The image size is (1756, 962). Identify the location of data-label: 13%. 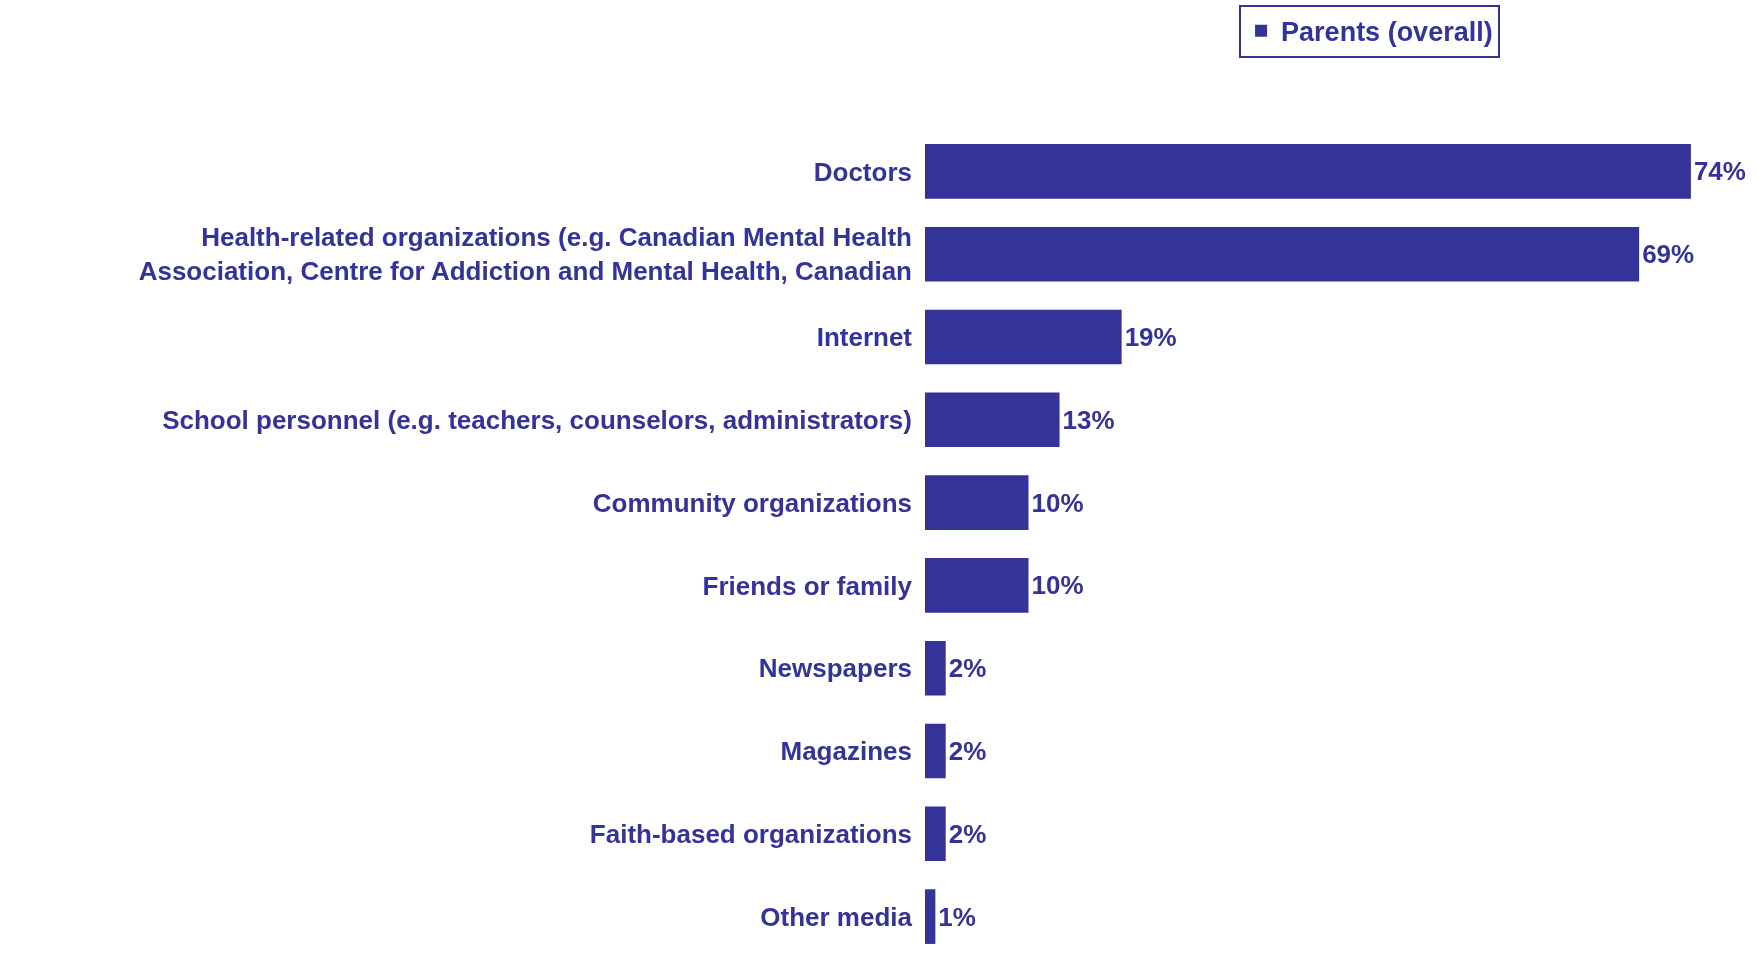
(1088, 419).